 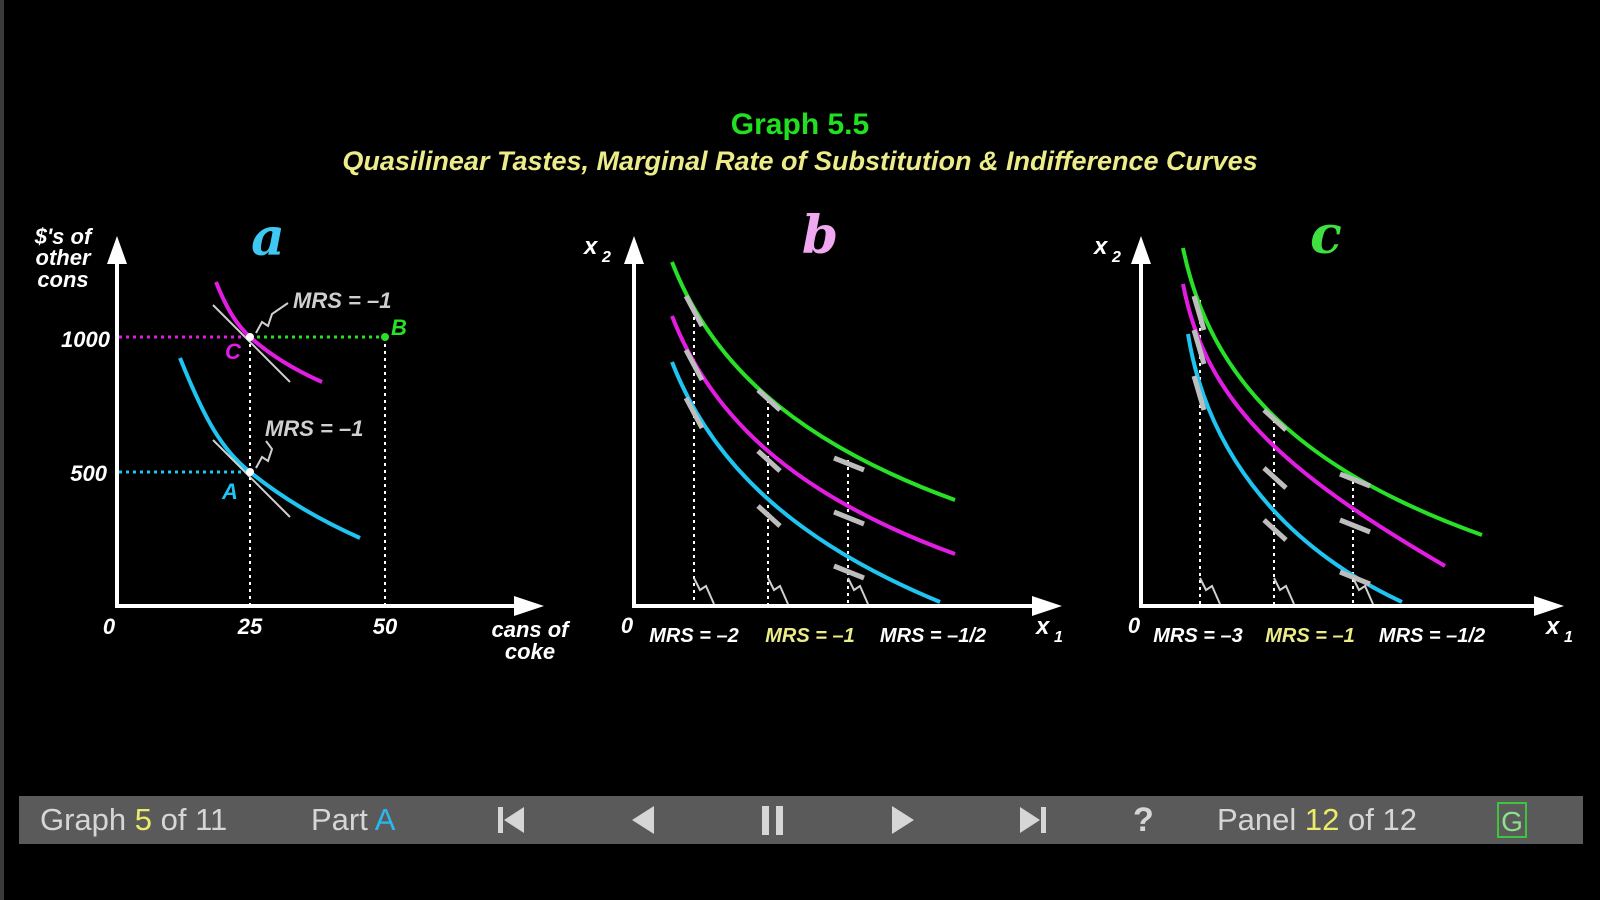 I want to click on panel-b-ylabel: x, so click(x=590, y=246).